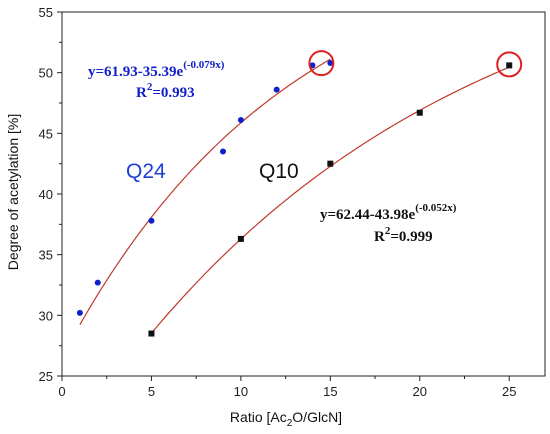 This screenshot has width=550, height=434. Describe the element at coordinates (136, 72) in the screenshot. I see `equation-q24-main: y=61.93-35.39e` at that location.